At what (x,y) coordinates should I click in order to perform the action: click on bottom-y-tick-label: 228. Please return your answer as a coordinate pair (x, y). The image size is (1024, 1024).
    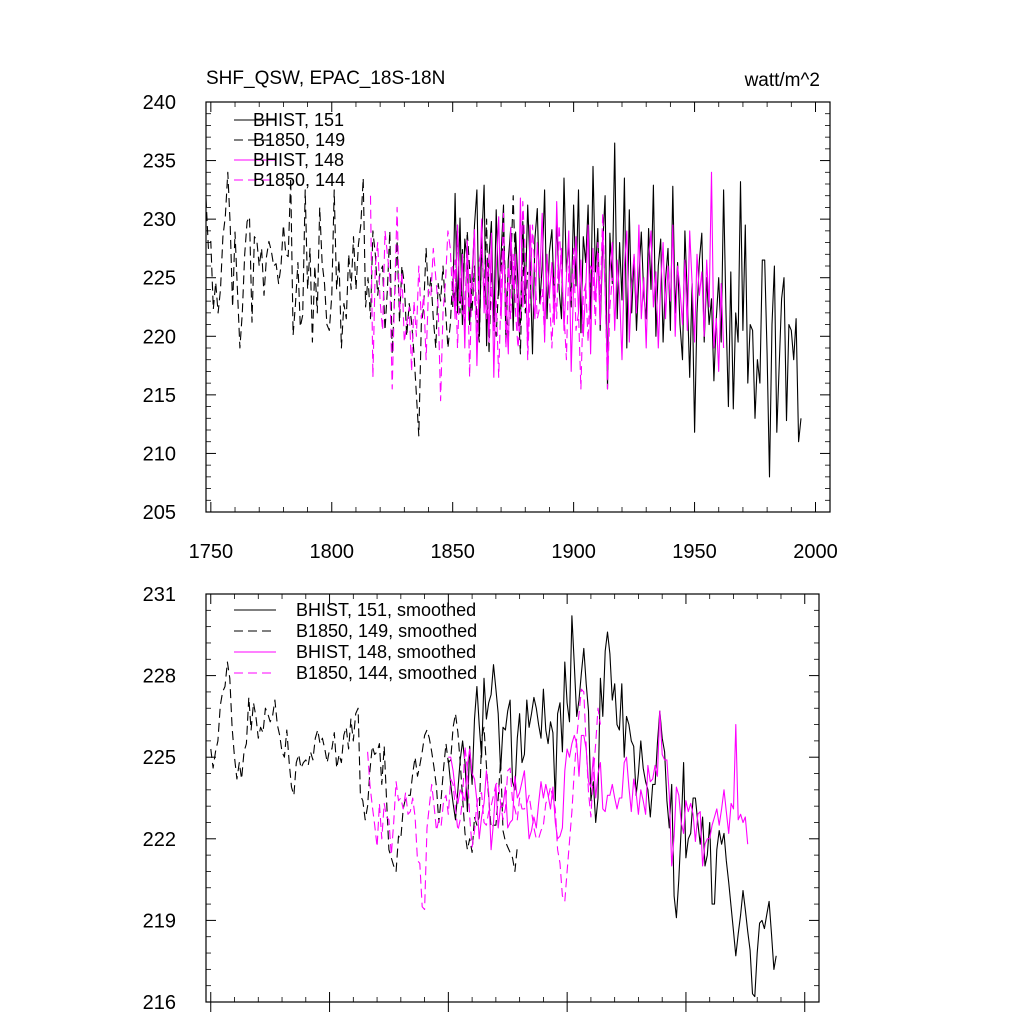
    Looking at the image, I should click on (159, 677).